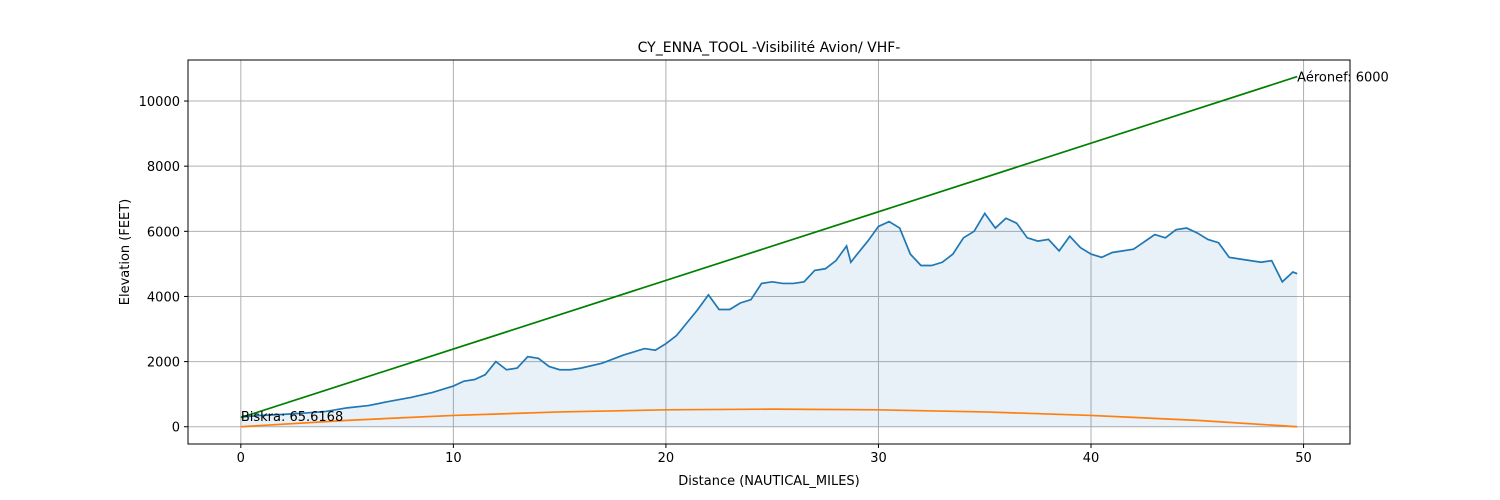 The image size is (1500, 500). I want to click on y-tick-label: 4000, so click(163, 297).